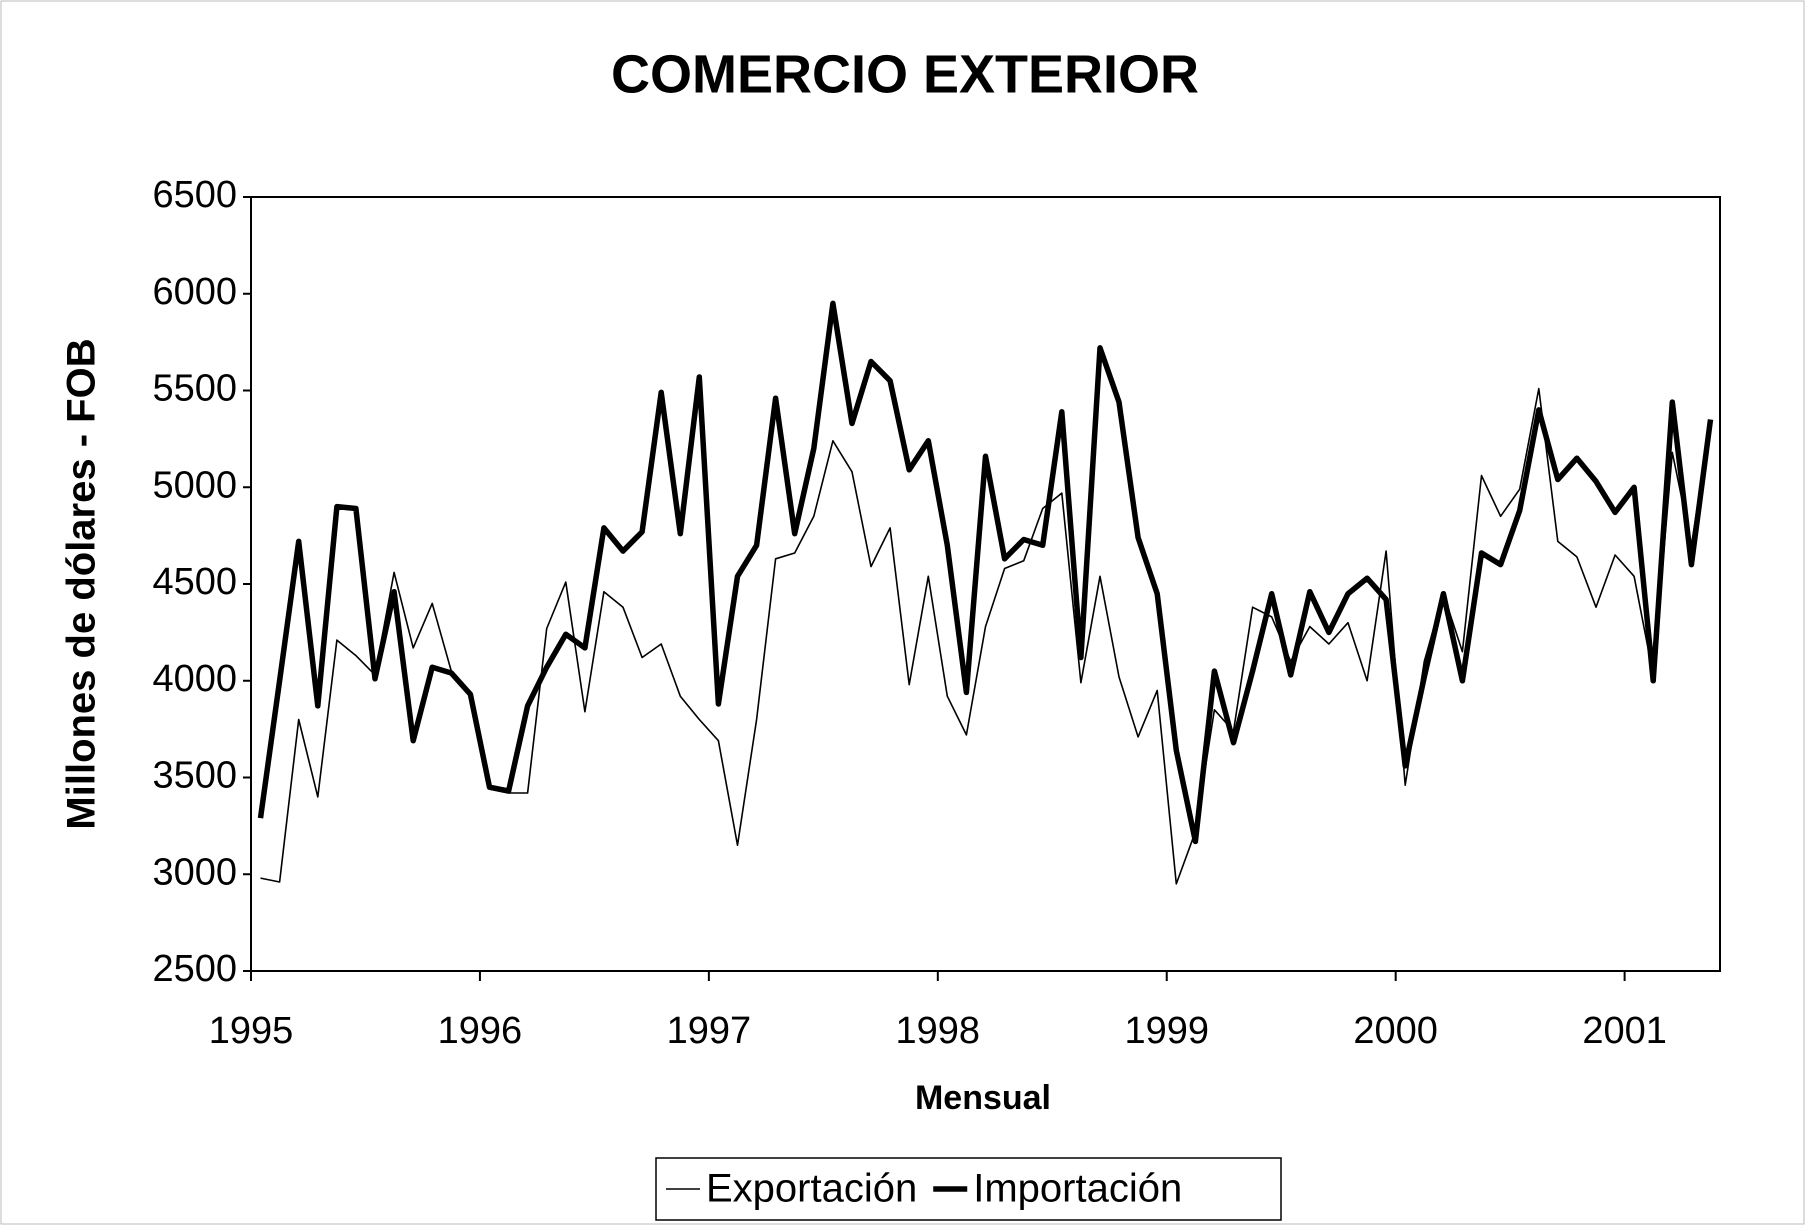 The height and width of the screenshot is (1225, 1805). What do you see at coordinates (1624, 1031) in the screenshot?
I see `x-tick-label: 2001` at bounding box center [1624, 1031].